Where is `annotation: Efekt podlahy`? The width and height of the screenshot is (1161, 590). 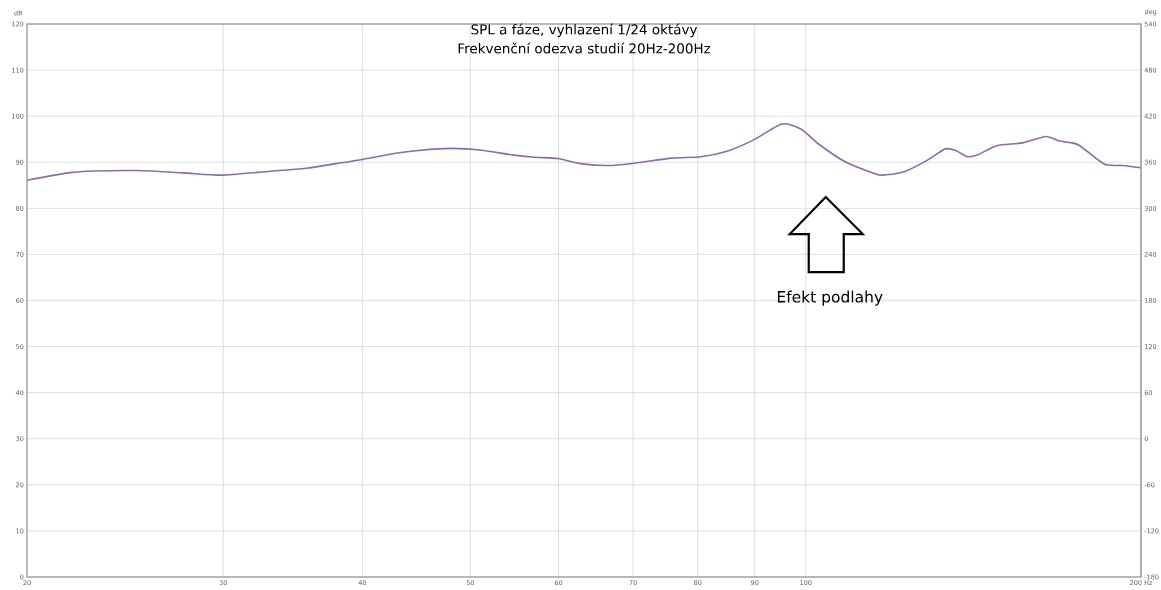
annotation: Efekt podlahy is located at coordinates (830, 298).